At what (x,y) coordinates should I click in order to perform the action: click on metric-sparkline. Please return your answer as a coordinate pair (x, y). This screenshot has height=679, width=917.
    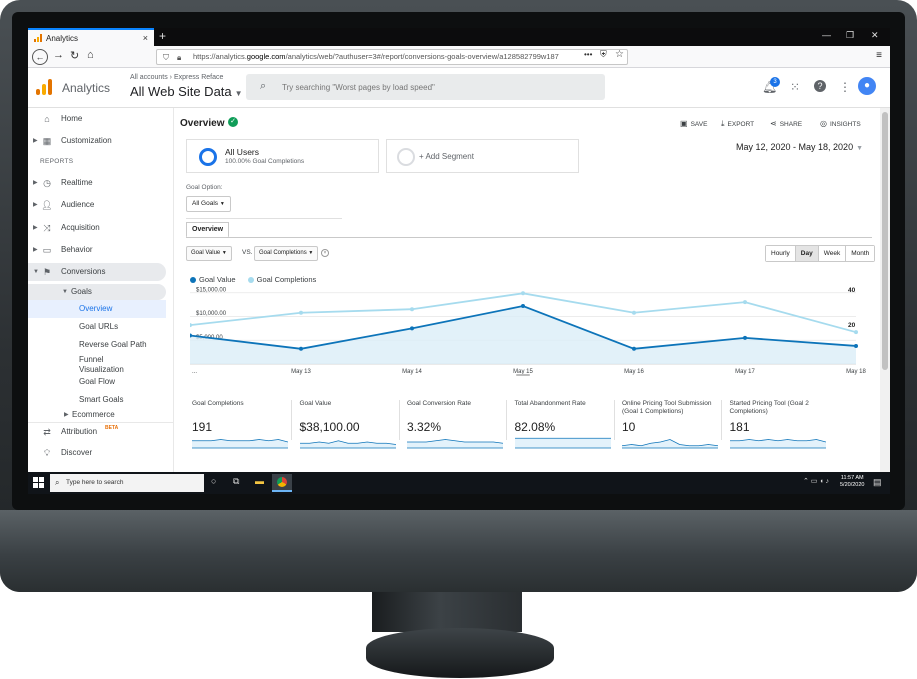
    Looking at the image, I should click on (347, 444).